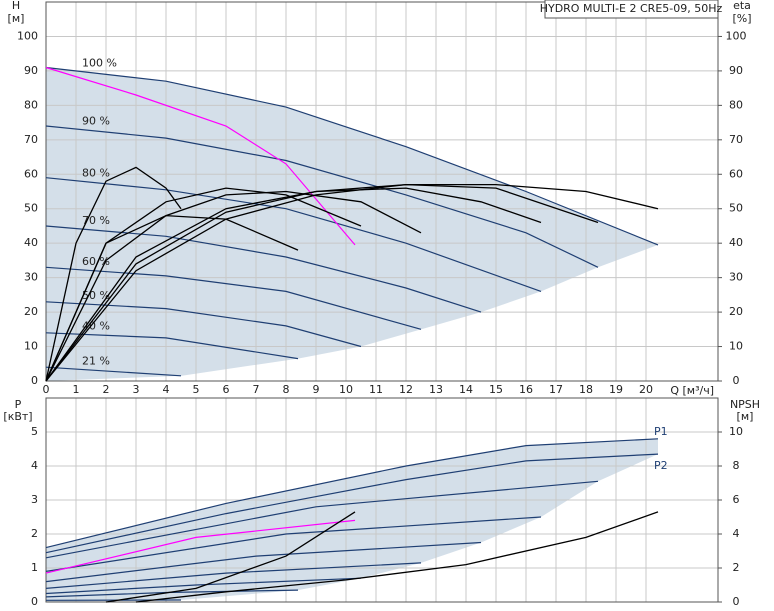 Image resolution: width=774 pixels, height=611 pixels. Describe the element at coordinates (16, 18) in the screenshot. I see `y-unit: [м]` at that location.